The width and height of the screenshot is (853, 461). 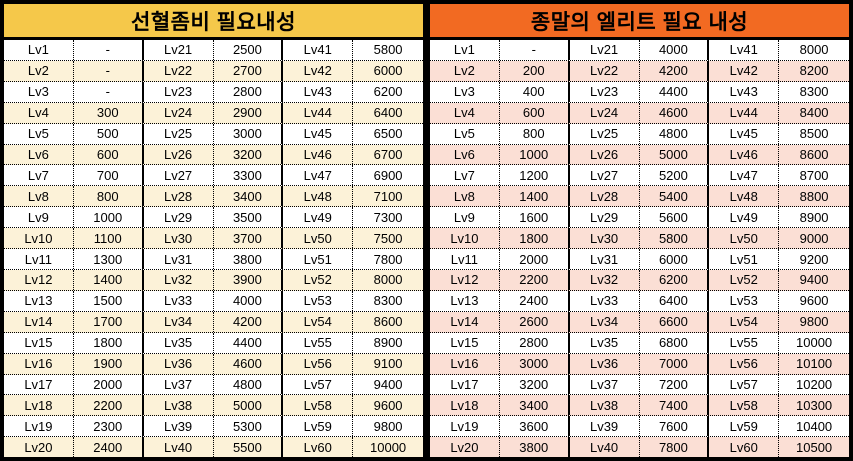 What do you see at coordinates (249, 384) in the screenshot?
I see `value-cell: 4800` at bounding box center [249, 384].